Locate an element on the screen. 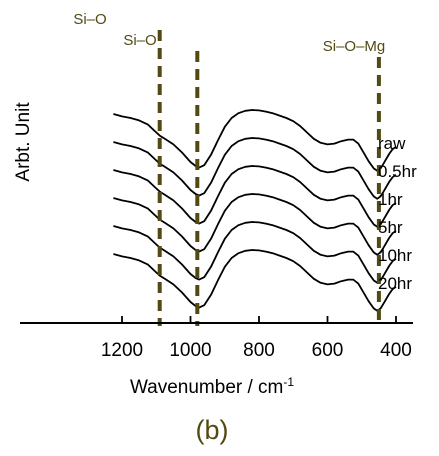 Image resolution: width=439 pixels, height=456 pixels. spectrum-line-0-5hr is located at coordinates (255, 168).